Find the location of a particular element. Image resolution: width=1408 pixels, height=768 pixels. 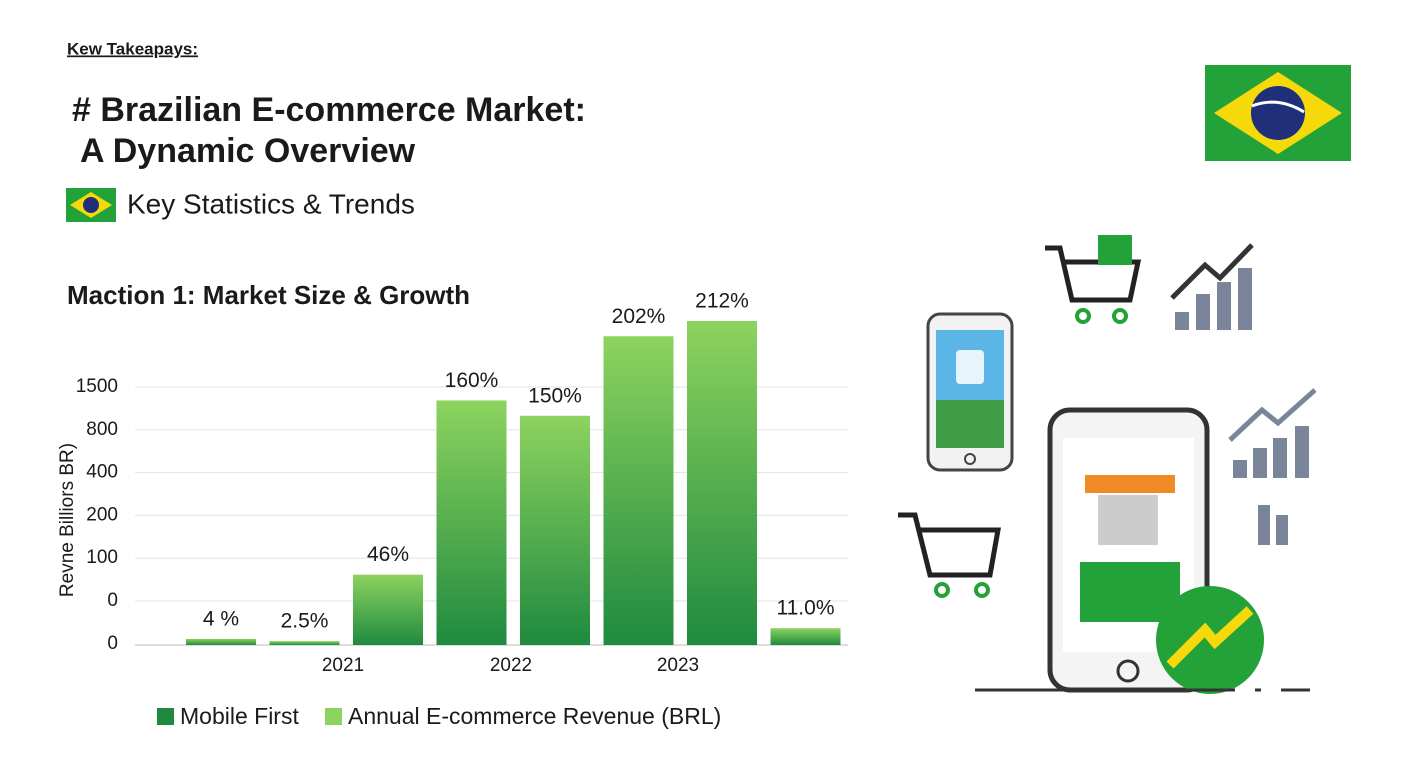

x-tick-label: 2022 is located at coordinates (511, 665).